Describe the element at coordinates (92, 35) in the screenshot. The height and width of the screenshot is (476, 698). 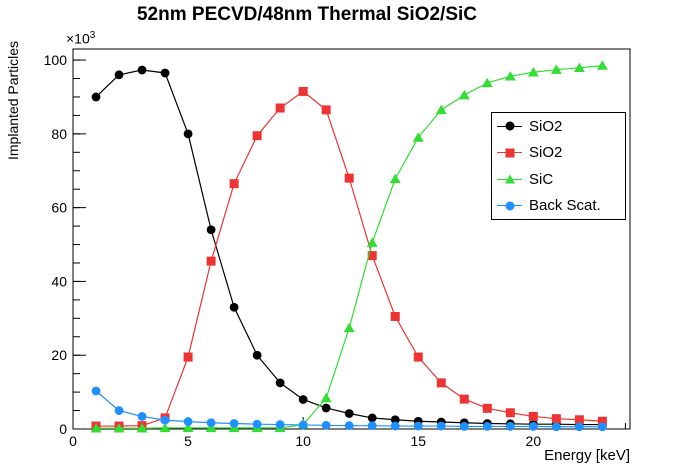
I see `y-multiplier-exponent: 3` at that location.